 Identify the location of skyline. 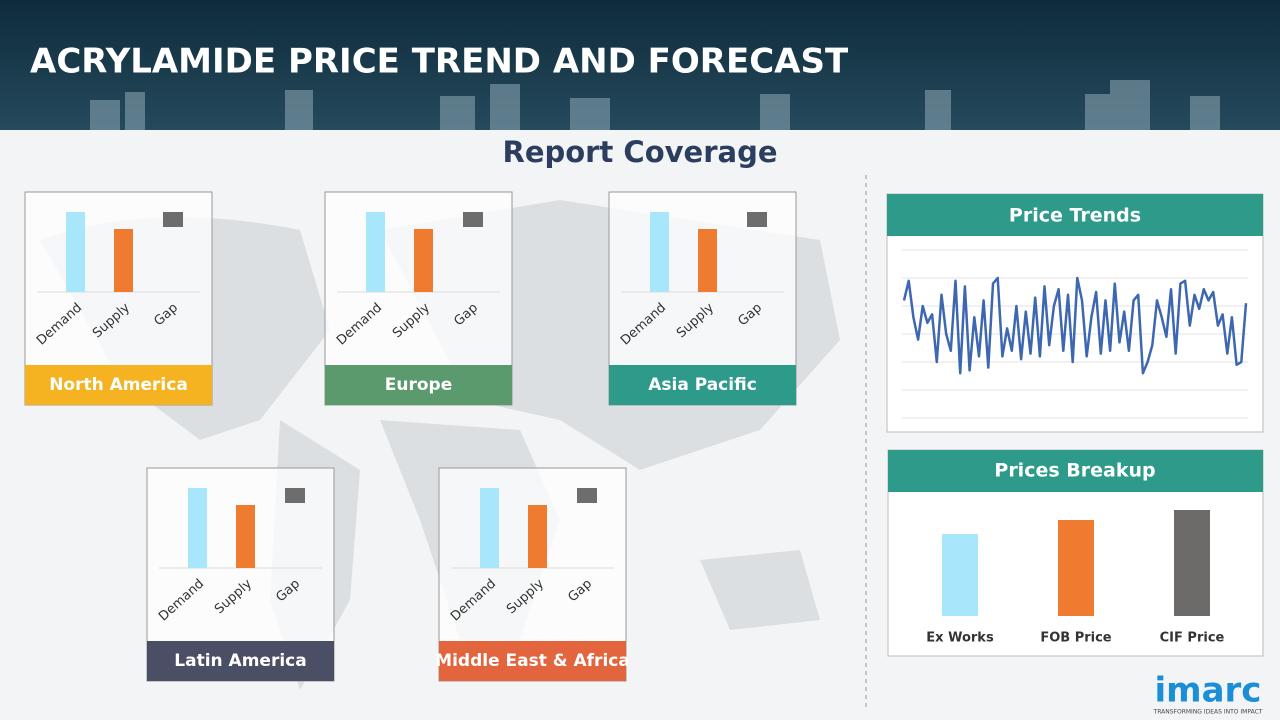
(655, 105).